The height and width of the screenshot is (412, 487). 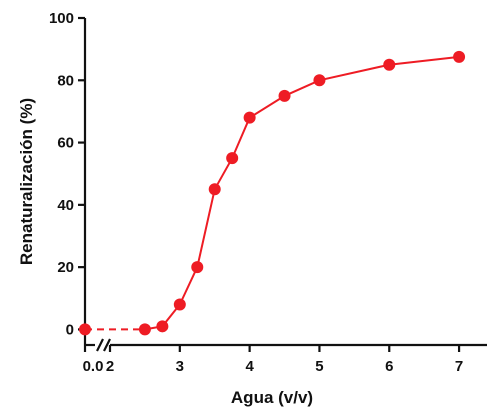 I want to click on y-tick-label: 0, so click(x=70, y=329).